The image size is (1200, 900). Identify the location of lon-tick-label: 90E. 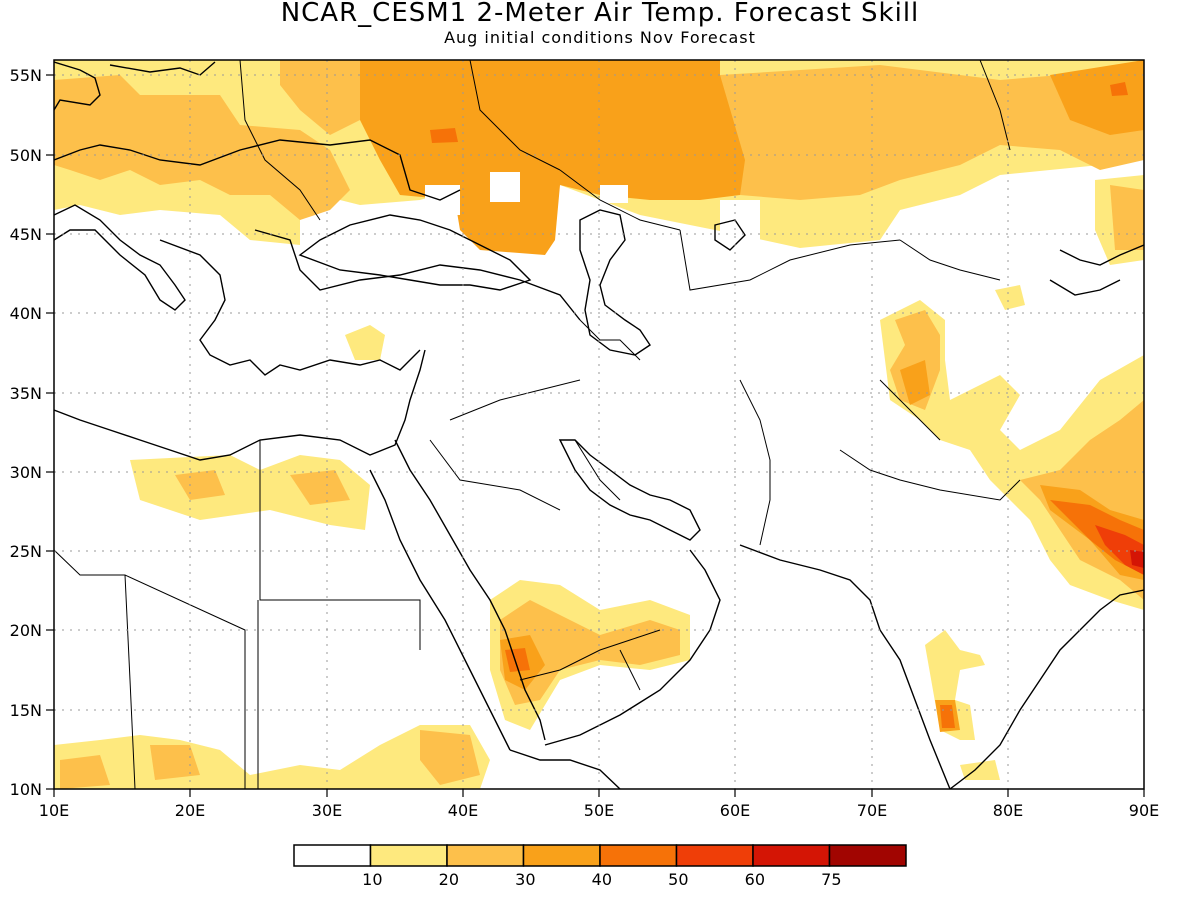
(1144, 810).